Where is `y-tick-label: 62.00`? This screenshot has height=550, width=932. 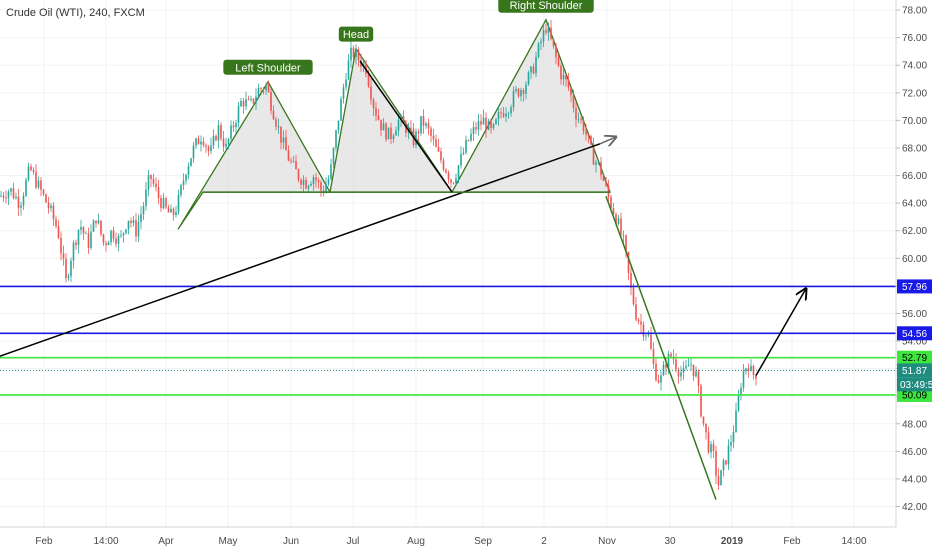 y-tick-label: 62.00 is located at coordinates (914, 231).